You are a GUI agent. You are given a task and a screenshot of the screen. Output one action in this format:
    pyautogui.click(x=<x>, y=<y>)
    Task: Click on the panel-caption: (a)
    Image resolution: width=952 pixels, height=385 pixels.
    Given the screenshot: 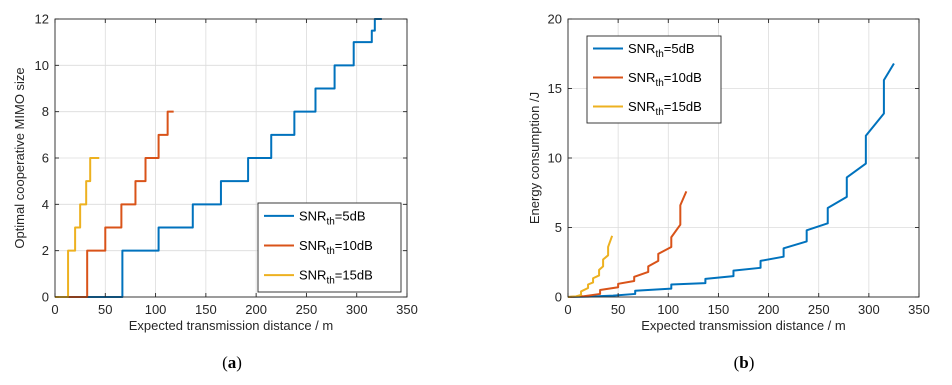 What is the action you would take?
    pyautogui.click(x=232, y=362)
    